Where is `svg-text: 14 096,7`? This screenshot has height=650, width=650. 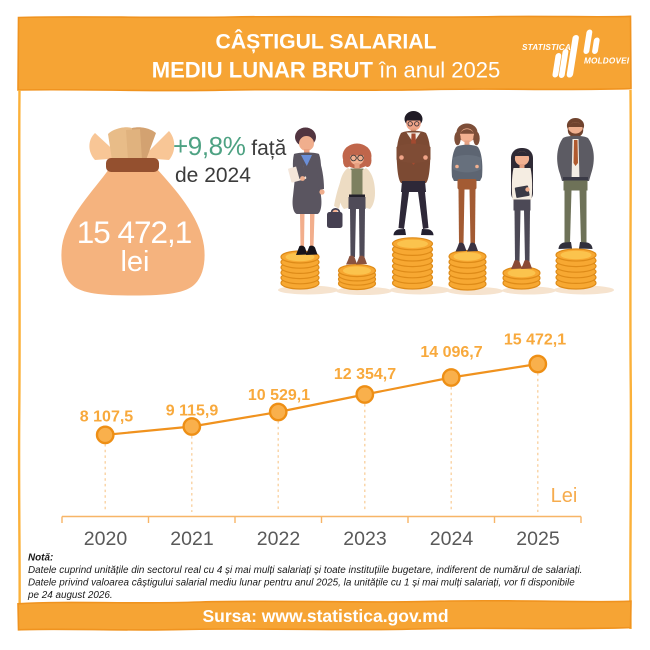 svg-text: 14 096,7 is located at coordinates (451, 352).